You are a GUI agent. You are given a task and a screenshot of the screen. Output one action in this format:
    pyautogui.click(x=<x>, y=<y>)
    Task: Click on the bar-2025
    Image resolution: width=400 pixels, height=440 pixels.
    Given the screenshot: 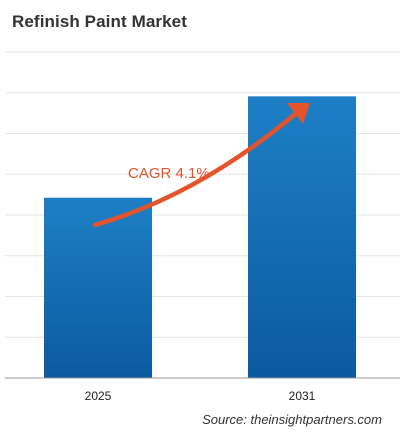 What is the action you would take?
    pyautogui.click(x=98, y=287)
    